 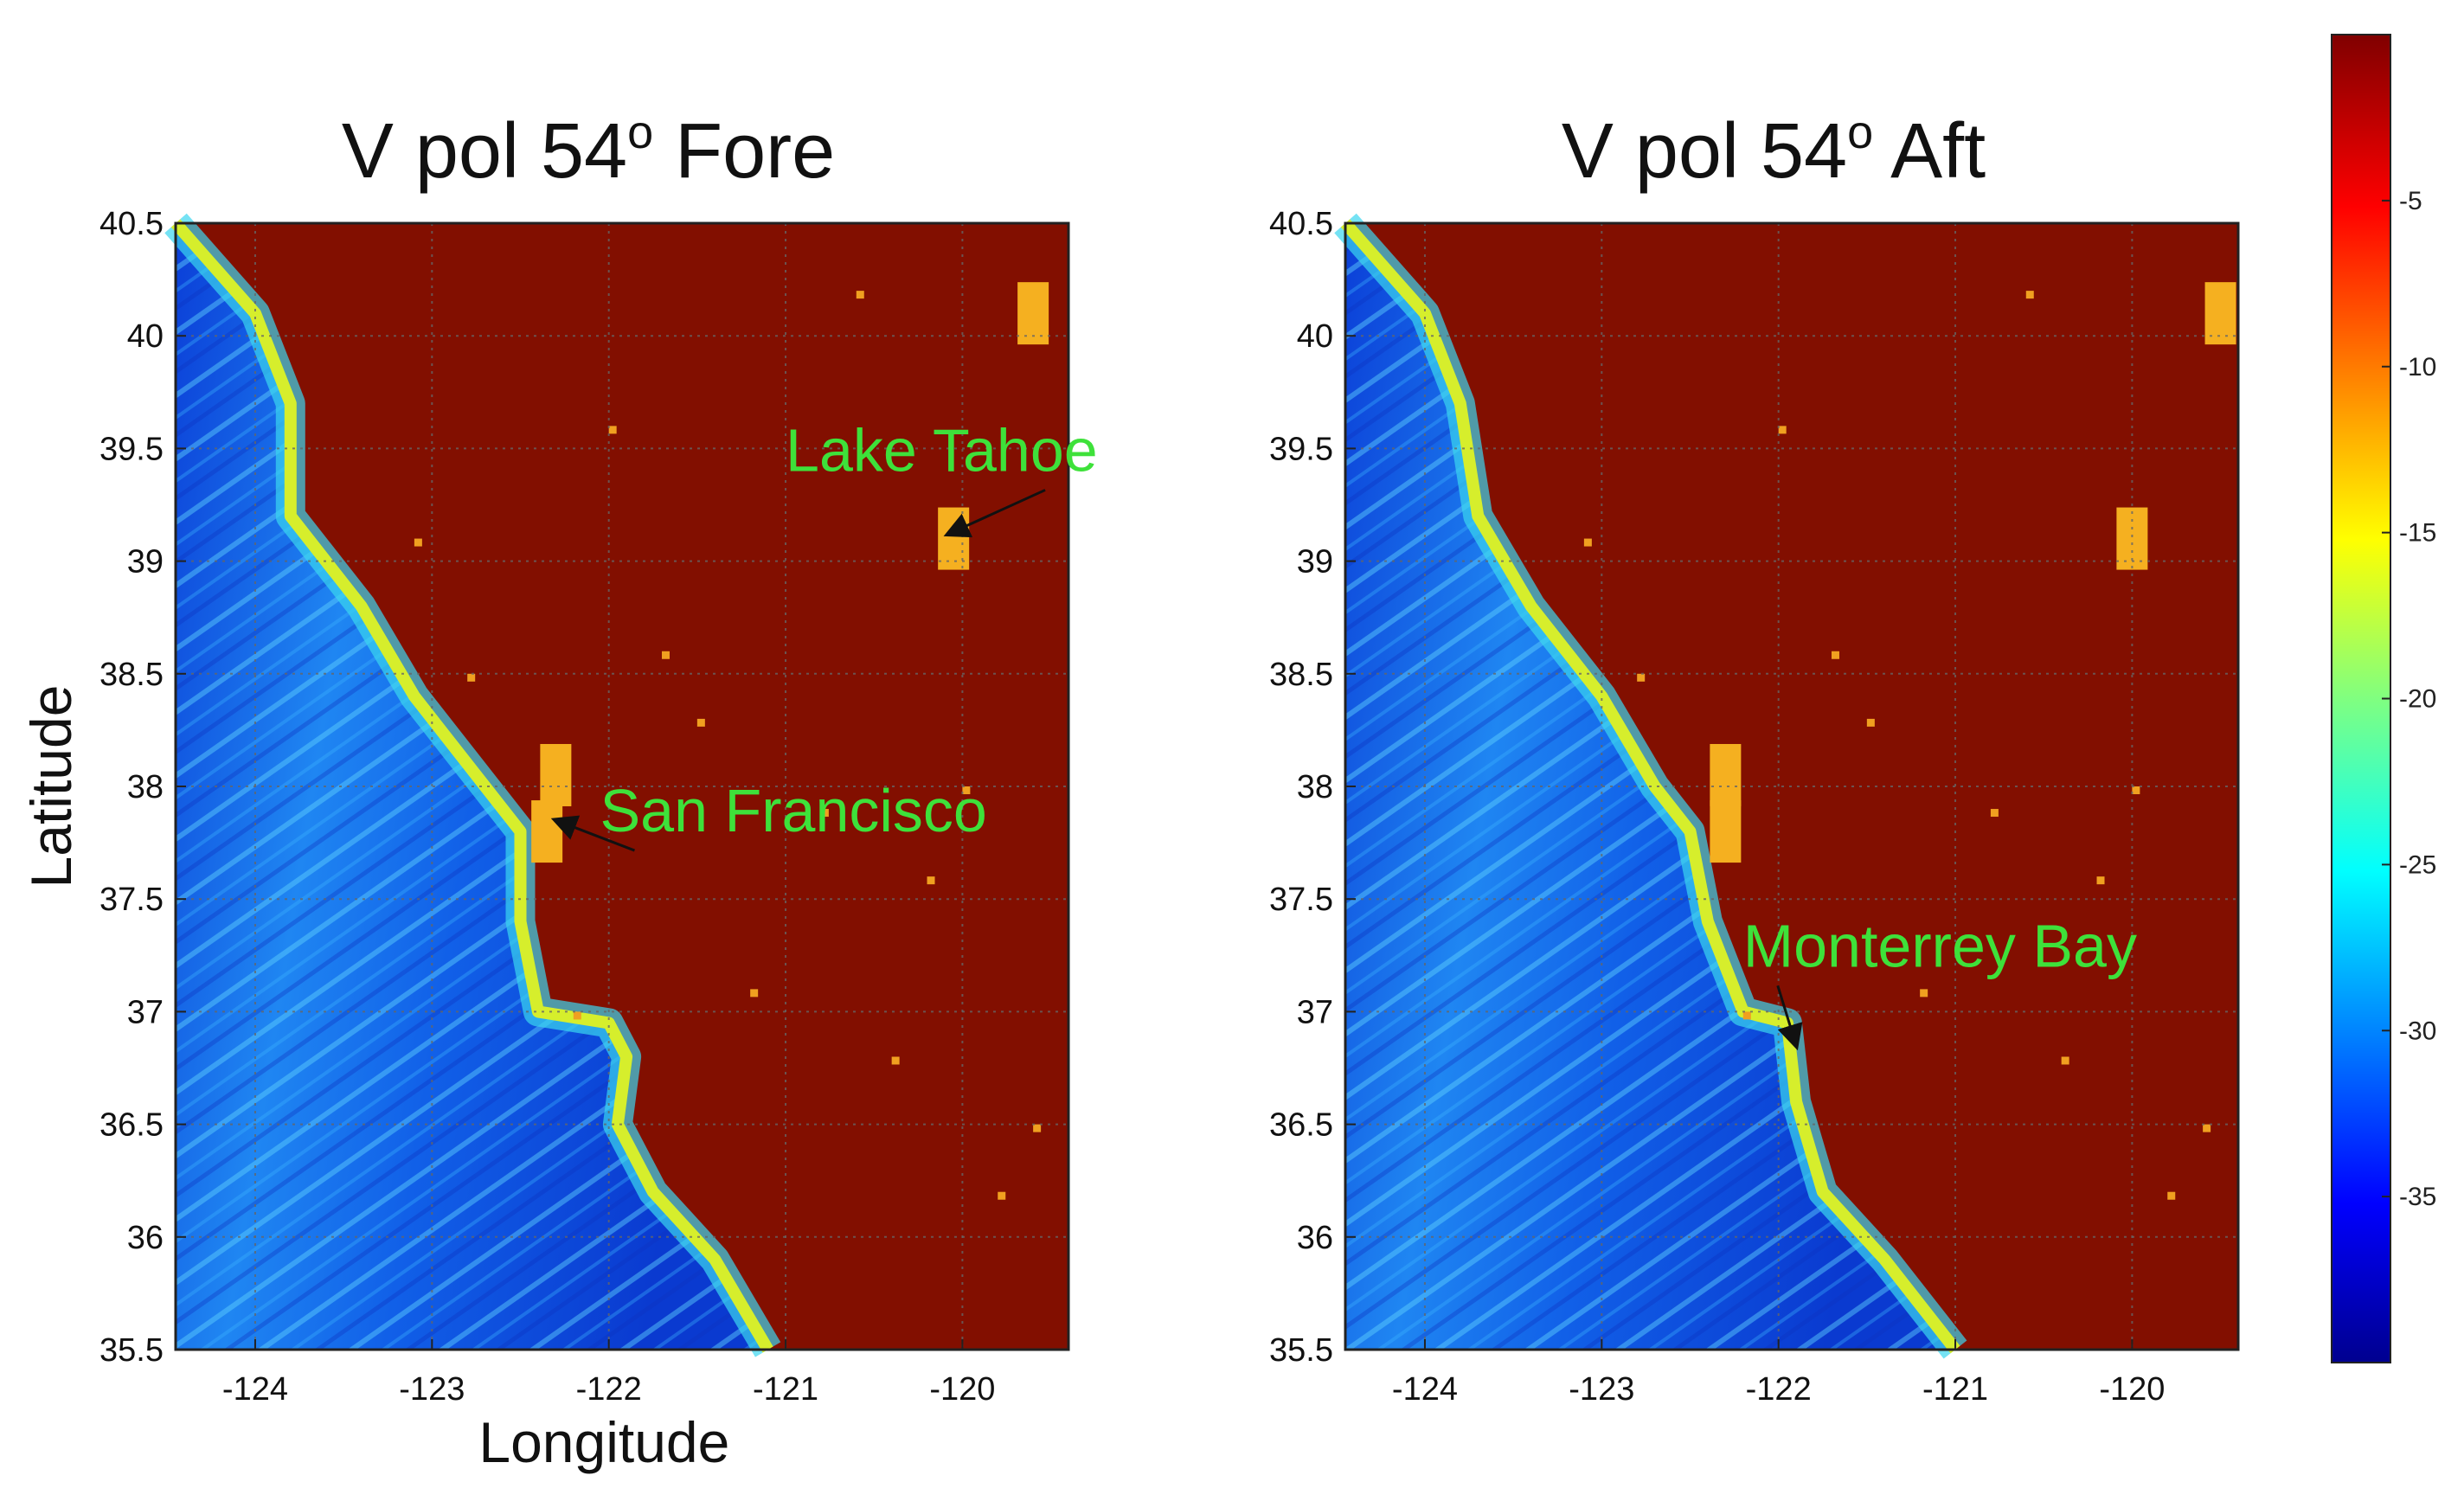 What do you see at coordinates (589, 150) in the screenshot?
I see `panel-title: V pol 54o Fore` at bounding box center [589, 150].